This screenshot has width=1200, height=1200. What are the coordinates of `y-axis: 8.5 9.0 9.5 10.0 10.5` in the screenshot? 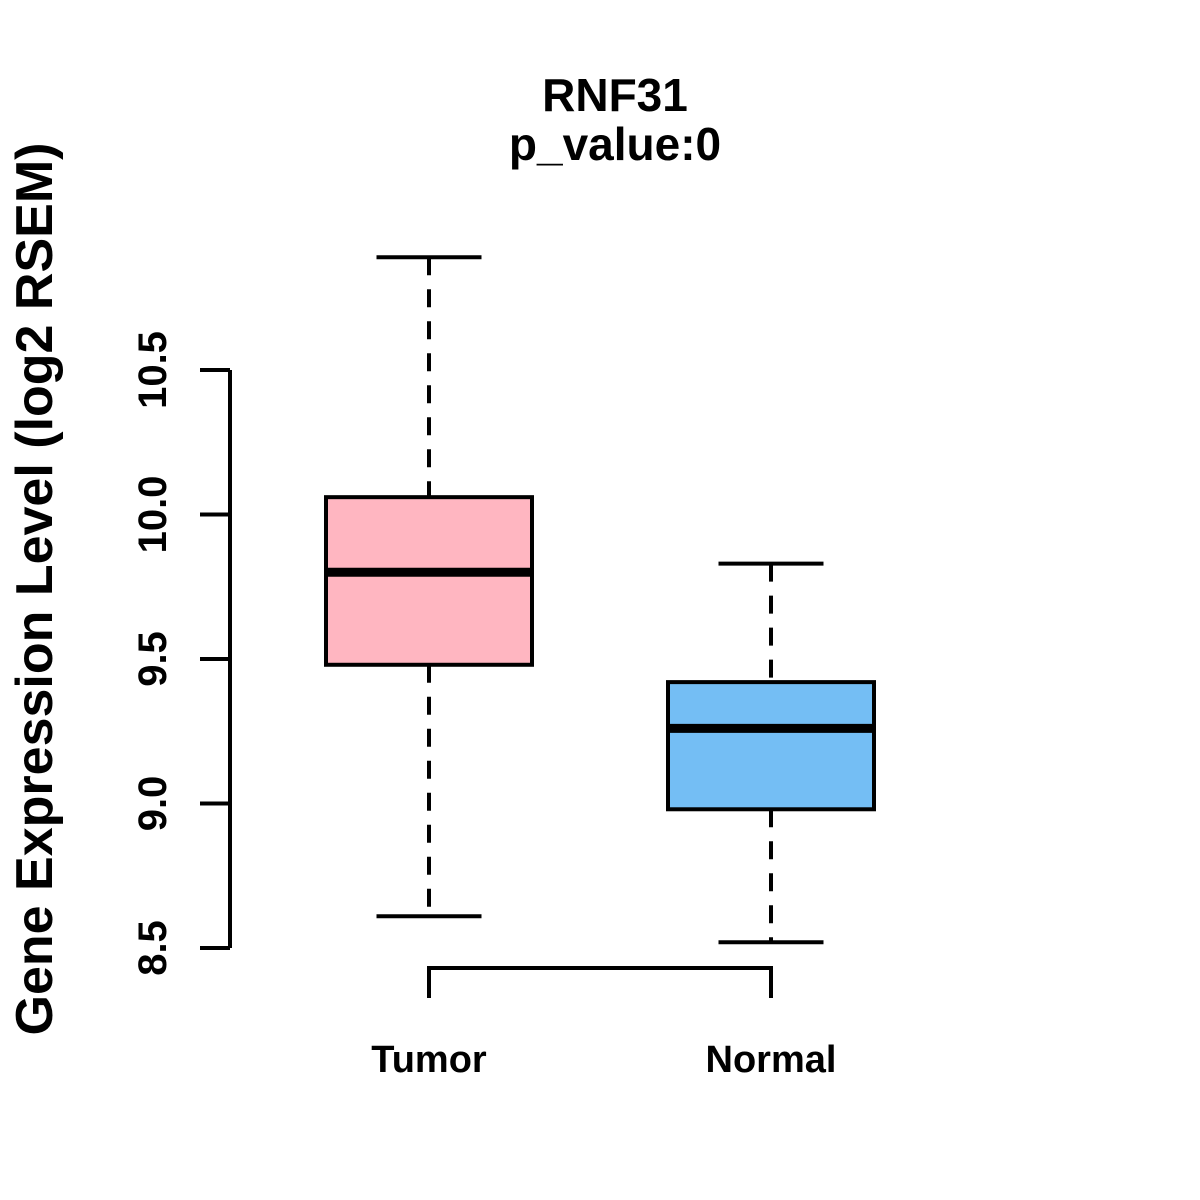 It's located at (181, 653).